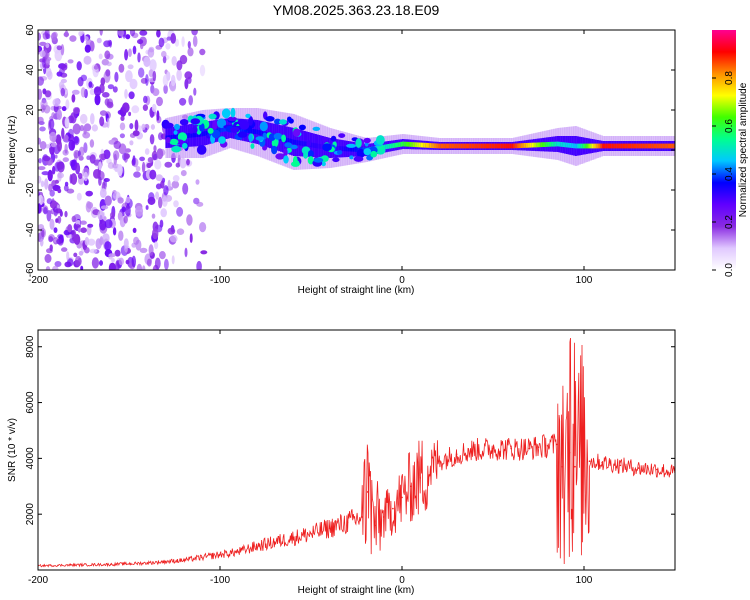 This screenshot has height=600, width=750. What do you see at coordinates (220, 280) in the screenshot?
I see `x-tick-label: -100` at bounding box center [220, 280].